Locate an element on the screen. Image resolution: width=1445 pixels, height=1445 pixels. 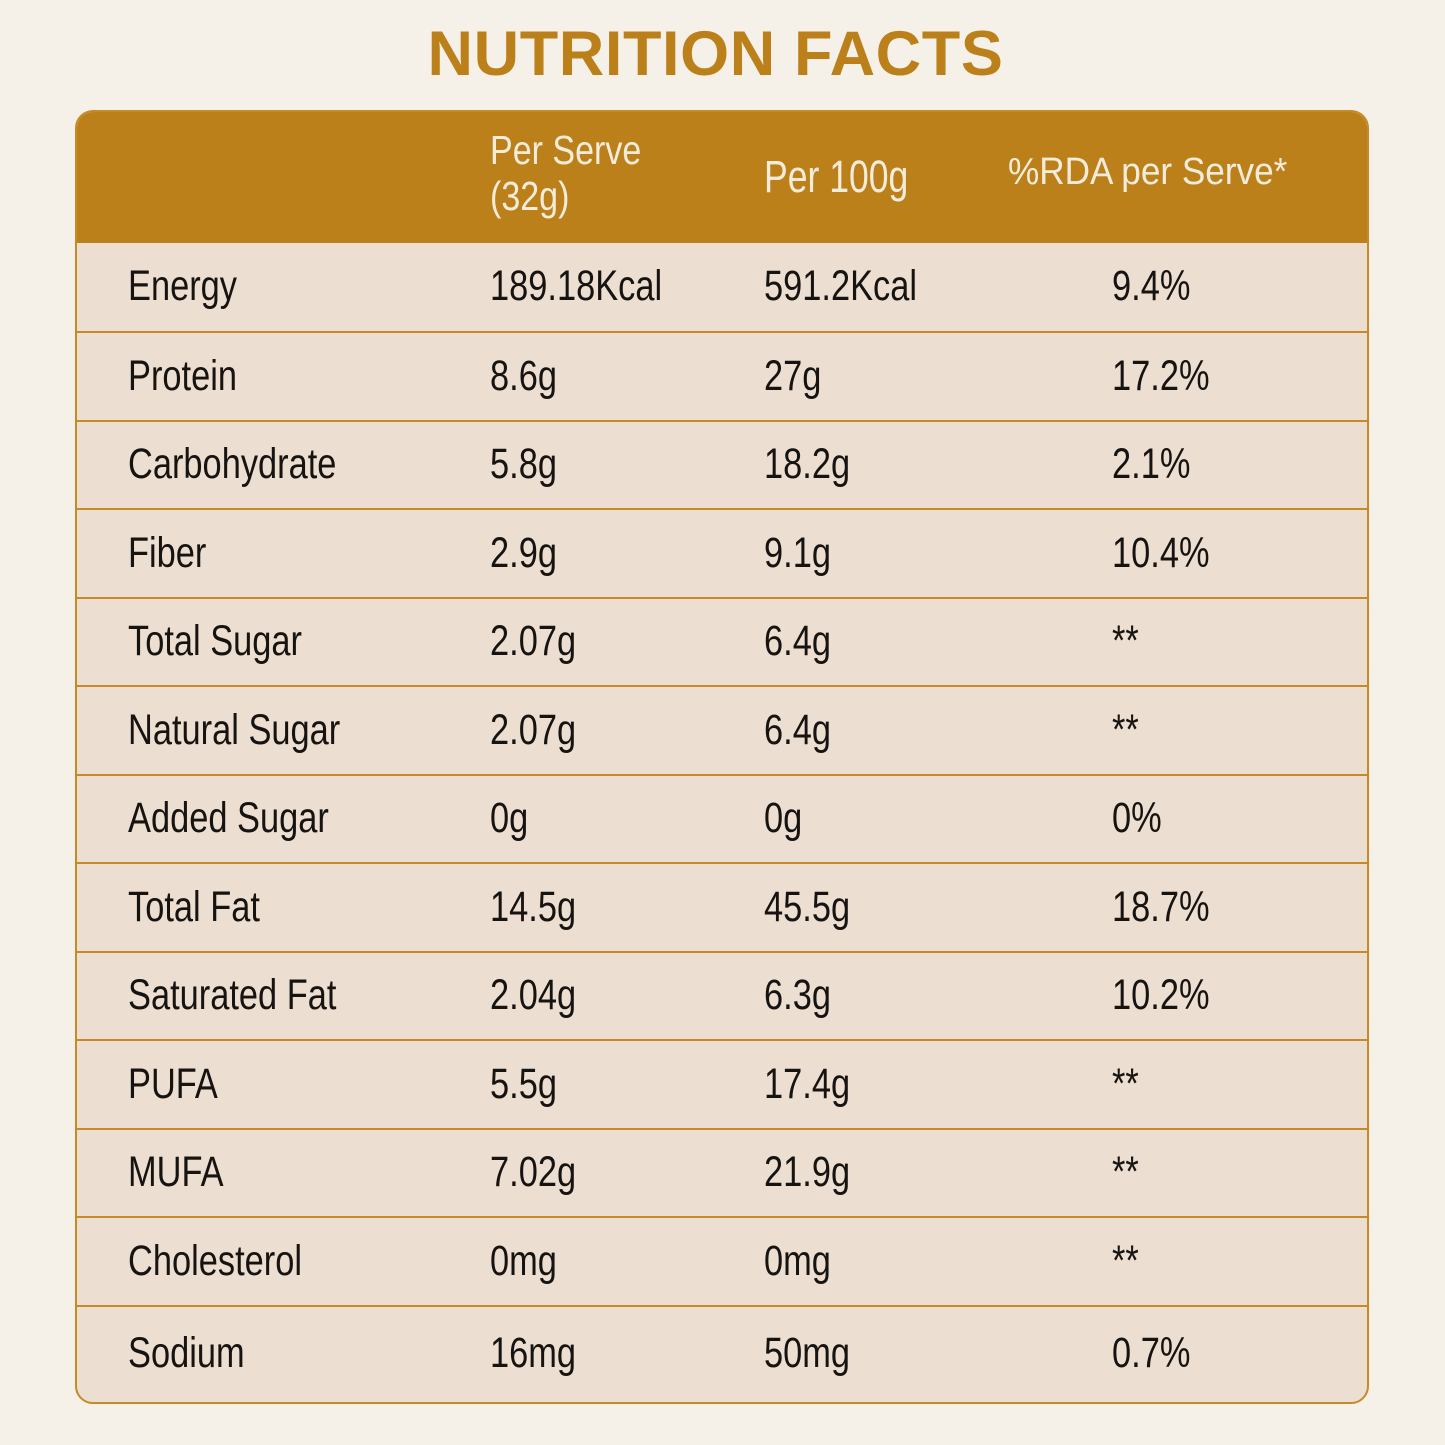
cell-per-serve-value: 5.8g is located at coordinates (627, 464).